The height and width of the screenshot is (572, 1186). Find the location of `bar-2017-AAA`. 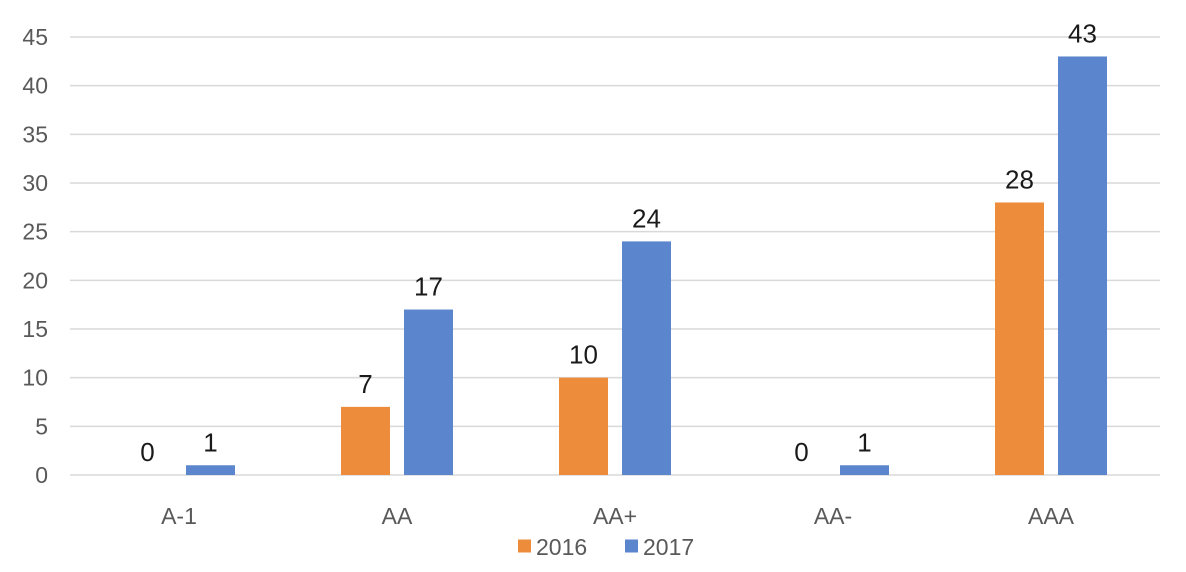

bar-2017-AAA is located at coordinates (1082, 265).